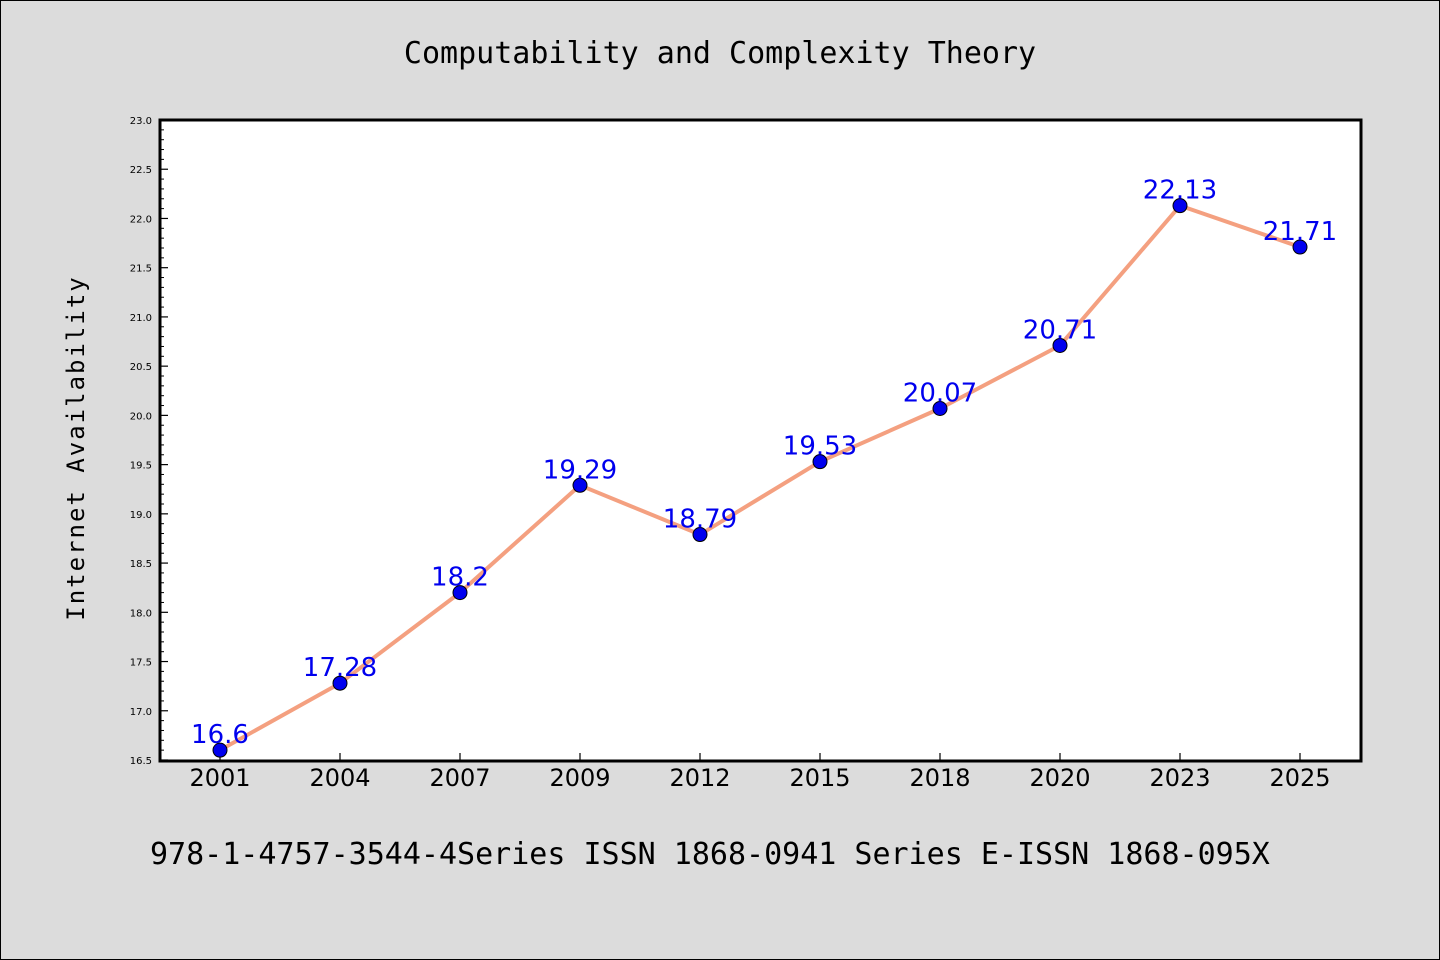 This screenshot has width=1440, height=960. I want to click on y-tick-label: 19.5, so click(141, 466).